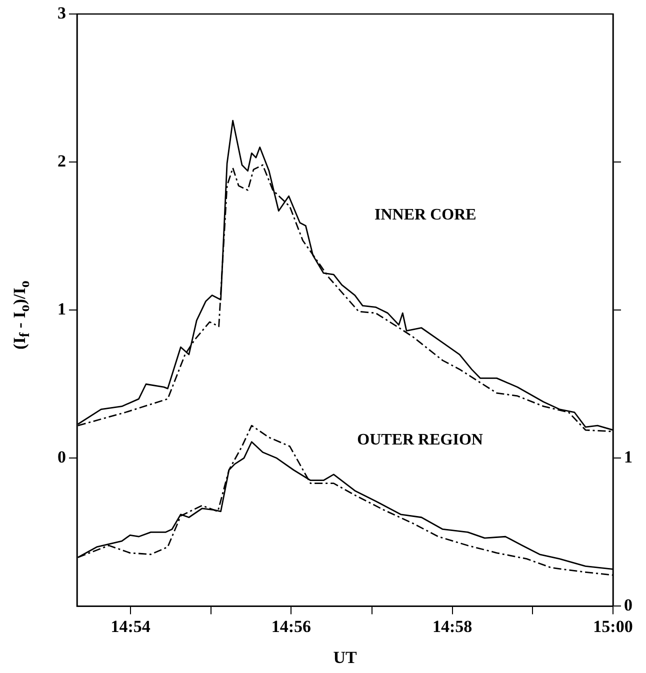  Describe the element at coordinates (425, 215) in the screenshot. I see `annotation: INNER CORE` at that location.